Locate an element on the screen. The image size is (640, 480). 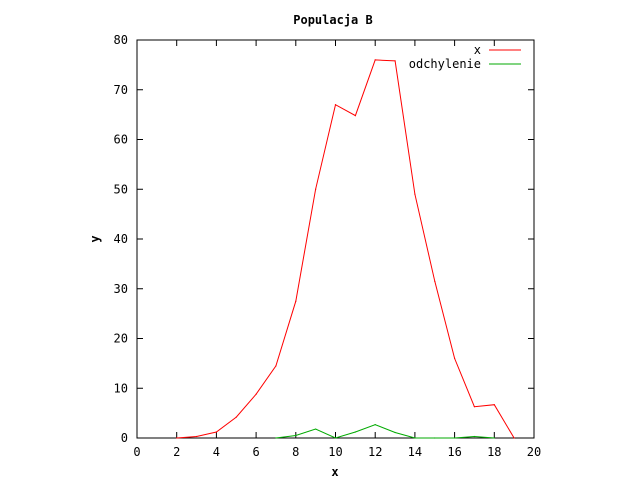
x-tick-label: 16 is located at coordinates (454, 452).